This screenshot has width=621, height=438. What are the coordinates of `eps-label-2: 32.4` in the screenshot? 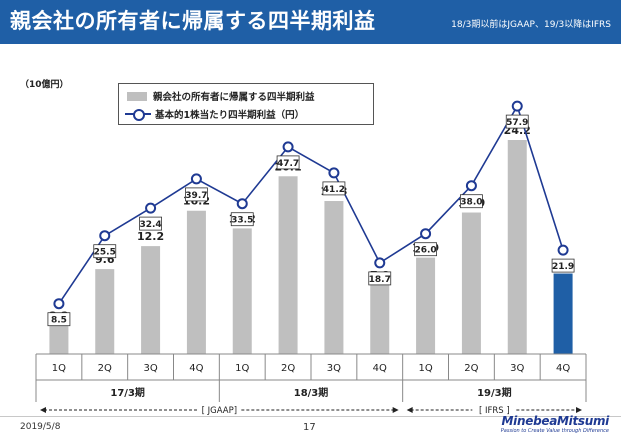 It's located at (150, 225).